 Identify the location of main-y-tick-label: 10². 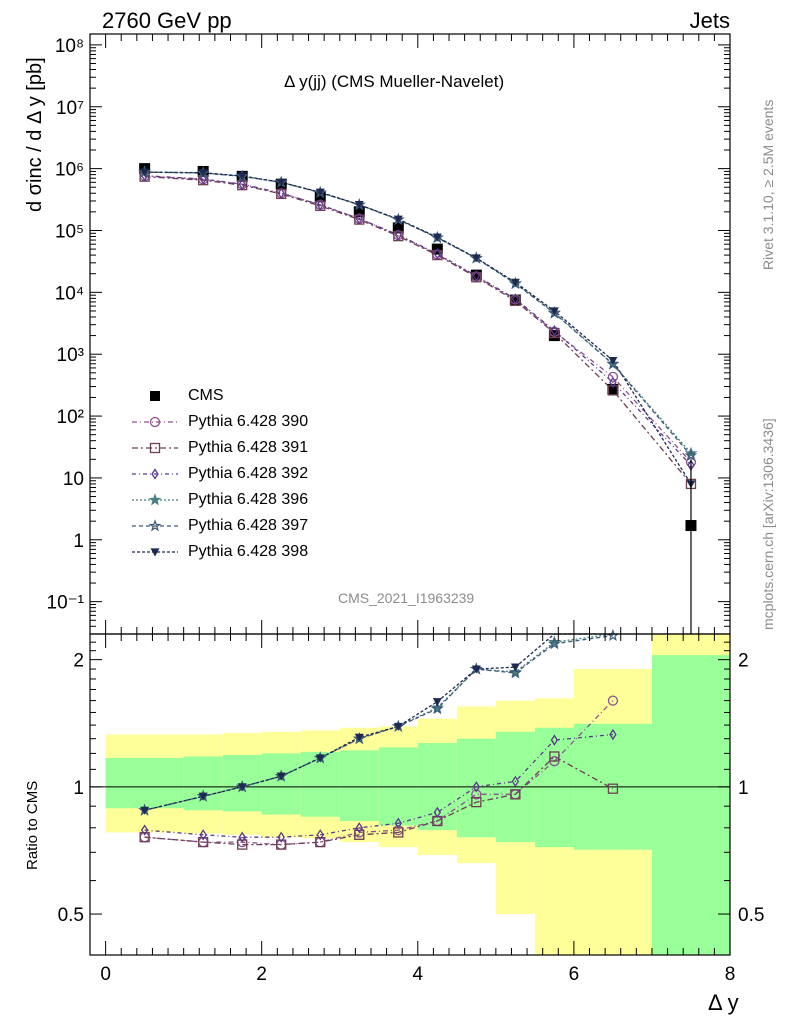
(70, 417).